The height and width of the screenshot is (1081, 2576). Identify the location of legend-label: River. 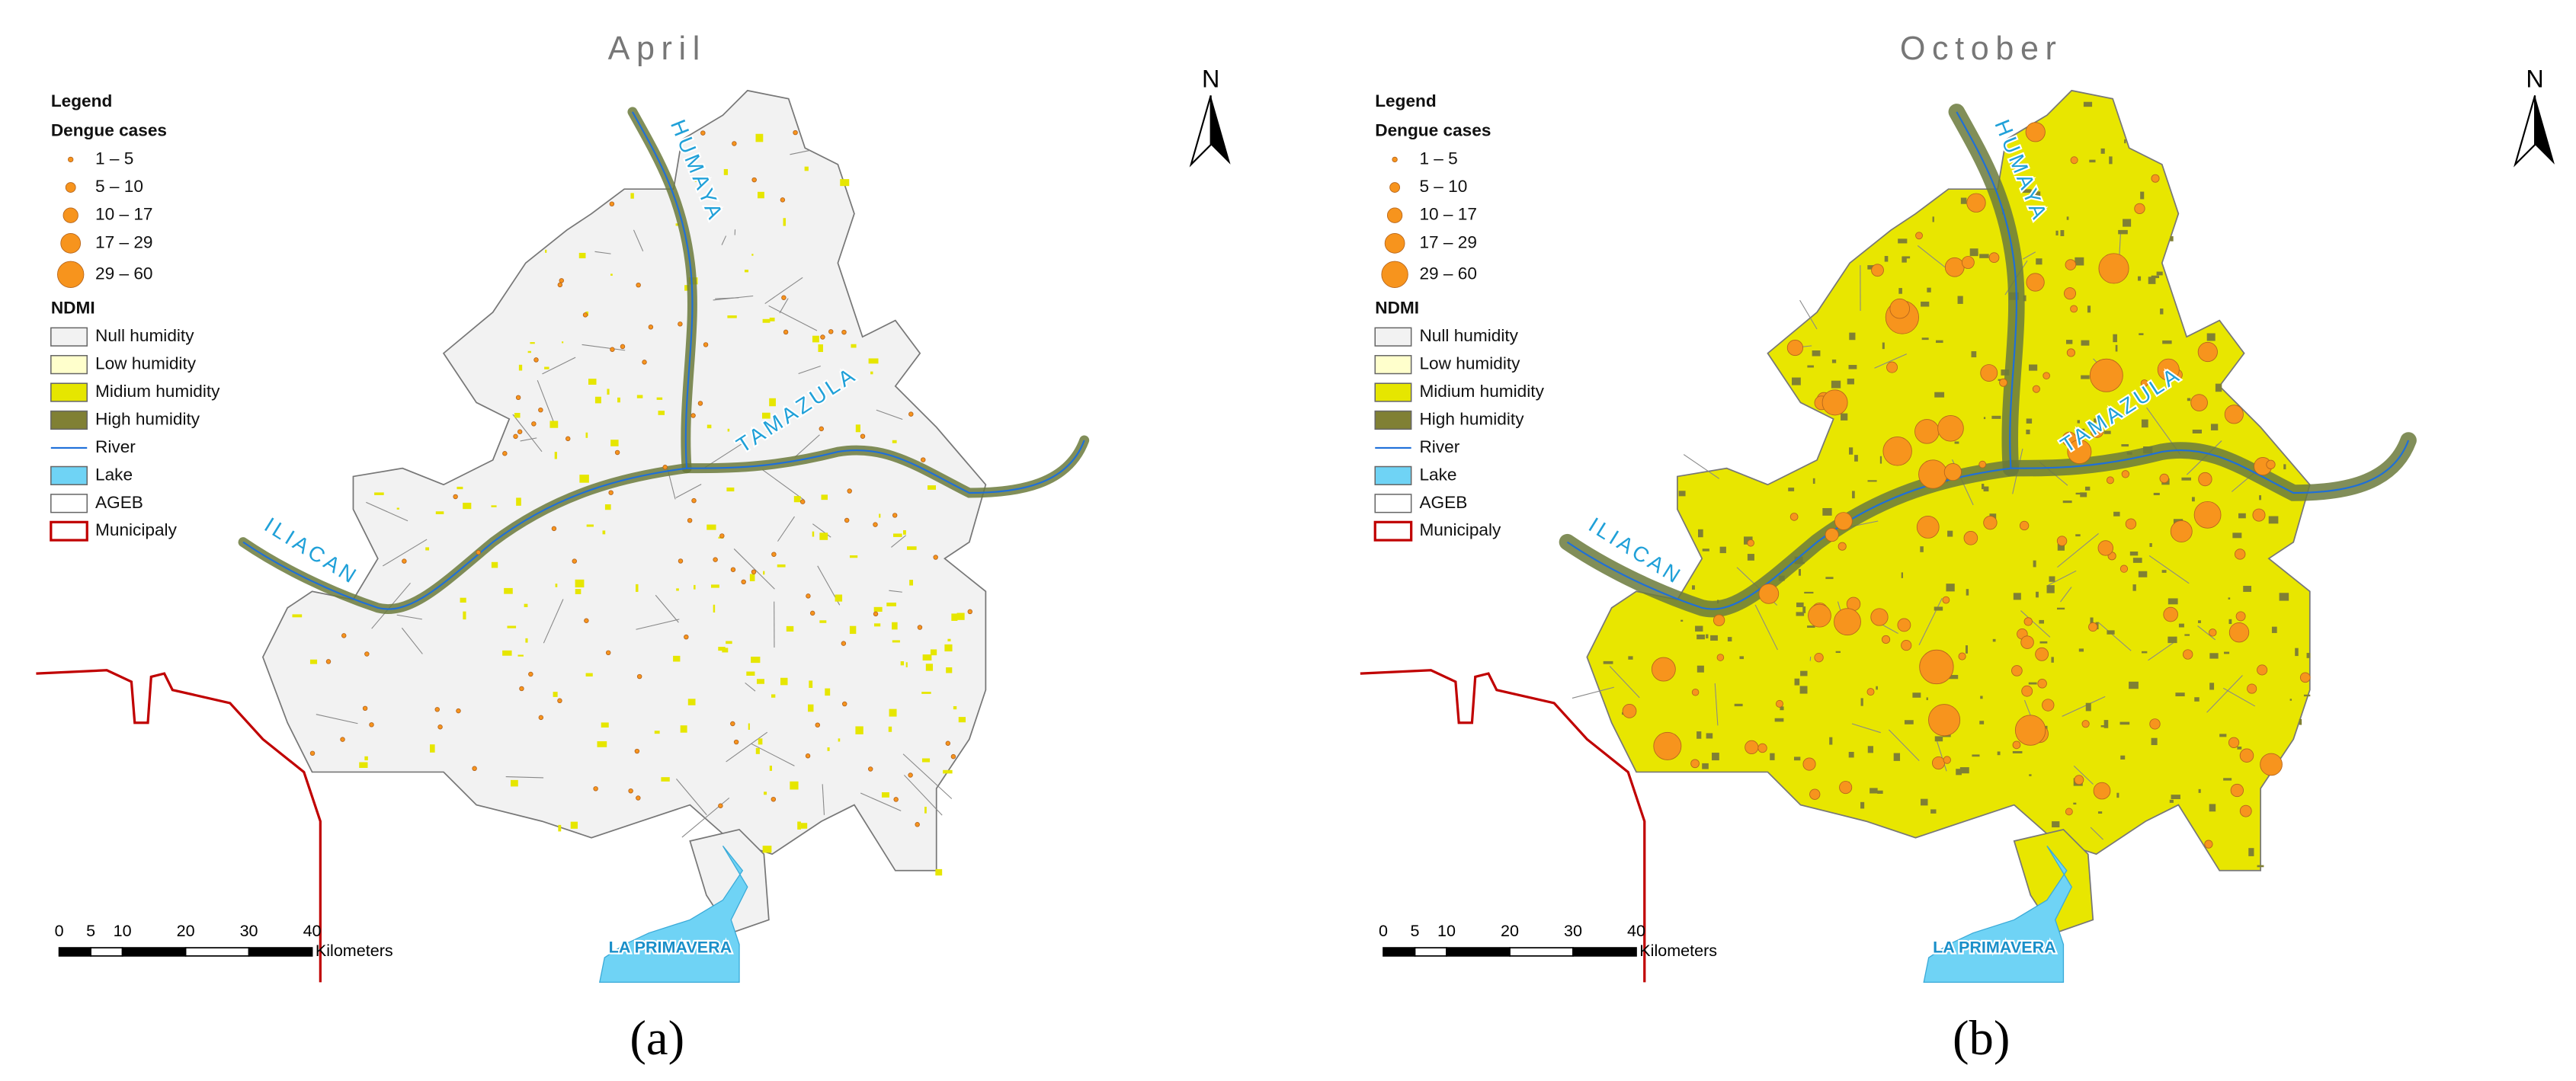
(1439, 447).